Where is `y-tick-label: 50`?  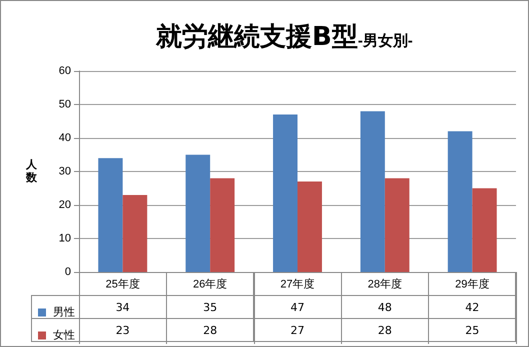
y-tick-label: 50 is located at coordinates (64, 104).